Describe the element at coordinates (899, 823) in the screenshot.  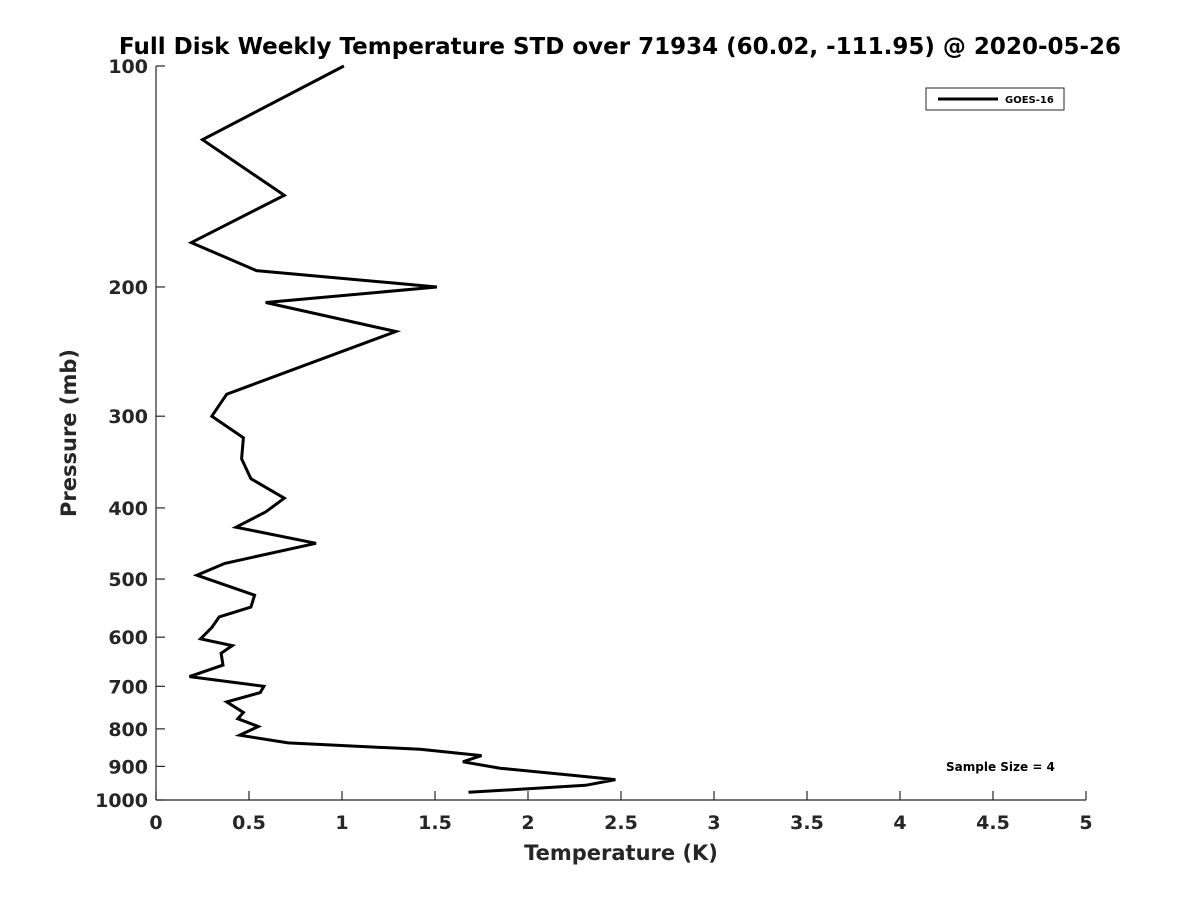
I see `x-tick-label: 4` at that location.